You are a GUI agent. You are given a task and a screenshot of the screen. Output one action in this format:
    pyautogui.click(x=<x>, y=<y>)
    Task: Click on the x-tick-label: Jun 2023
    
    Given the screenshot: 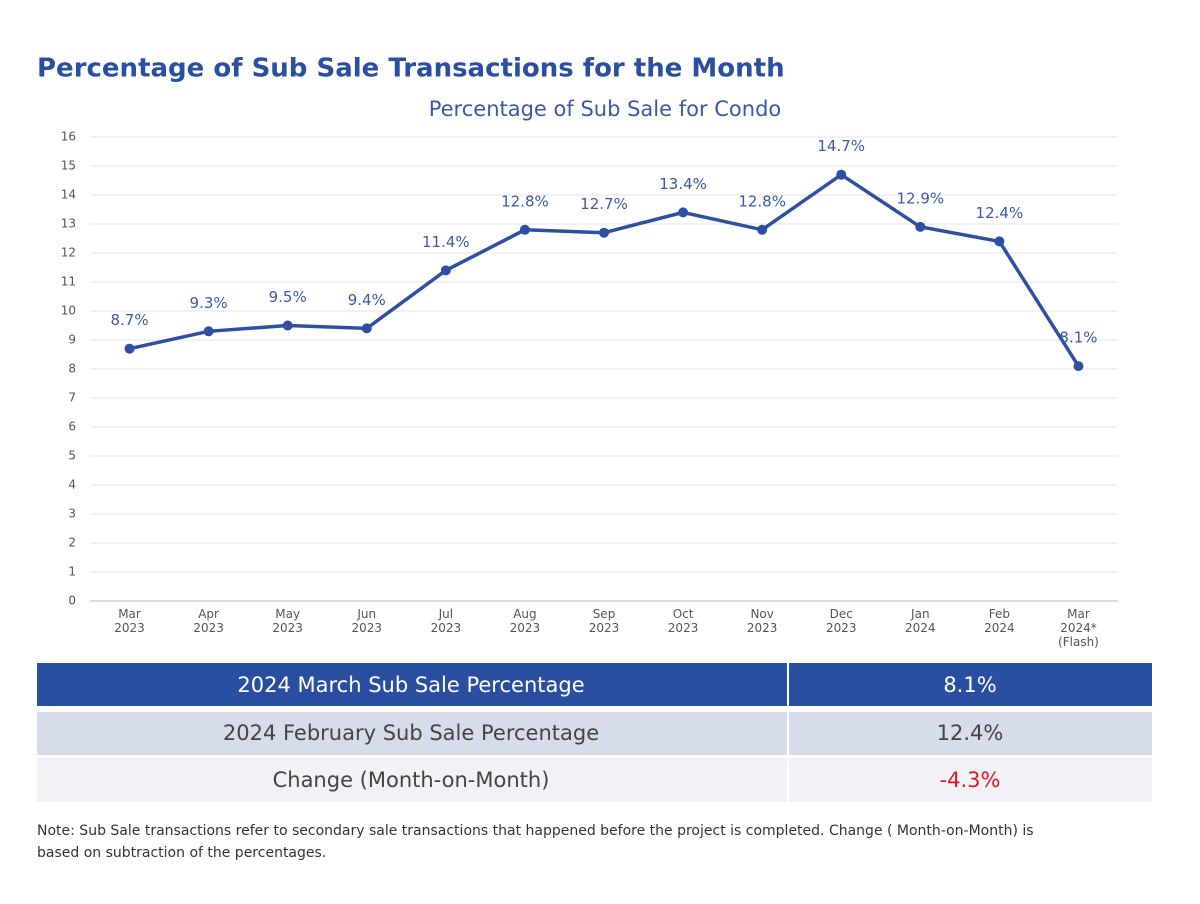 What is the action you would take?
    pyautogui.click(x=366, y=621)
    